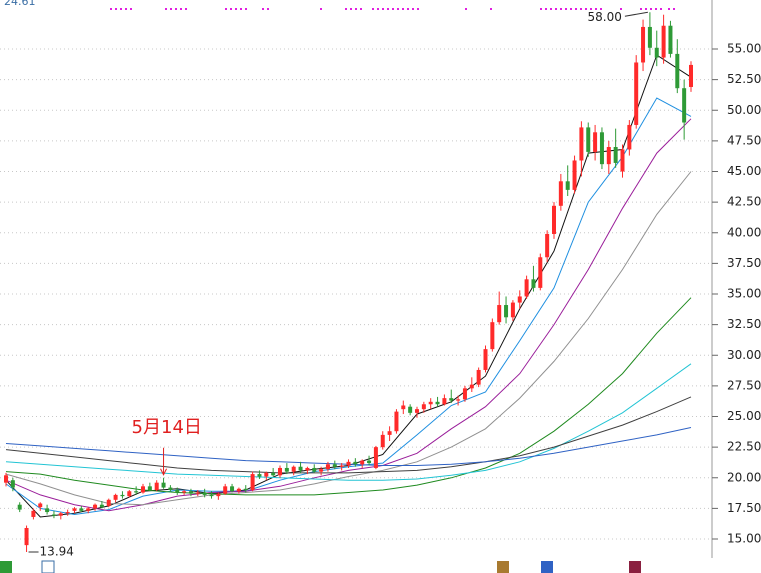 This screenshot has height=573, width=761. What do you see at coordinates (744, 355) in the screenshot?
I see `y-tick-label: 30.00` at bounding box center [744, 355].